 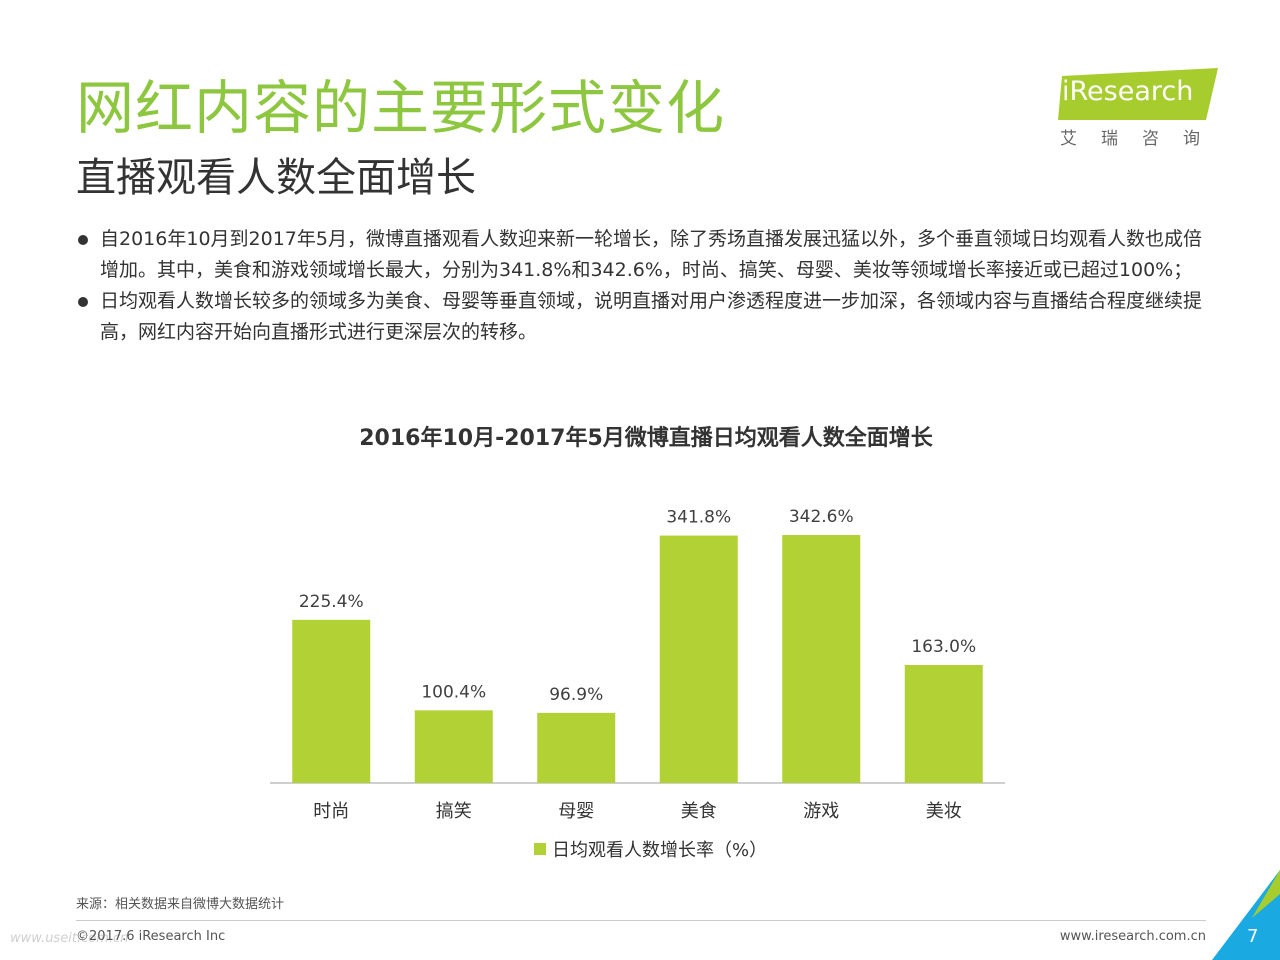 I want to click on legend-label: 日均观看人数增长率（%）, so click(x=660, y=850).